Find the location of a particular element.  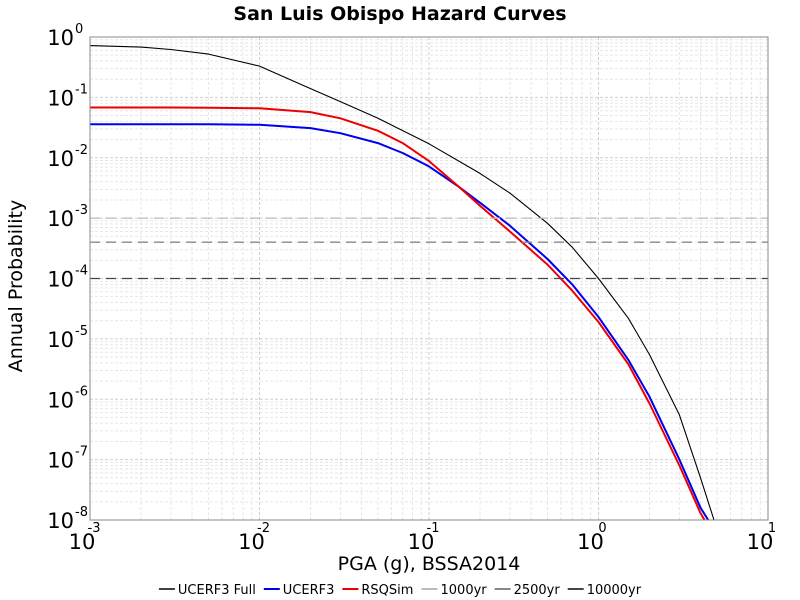

legend-item: RSQSim is located at coordinates (377, 590).